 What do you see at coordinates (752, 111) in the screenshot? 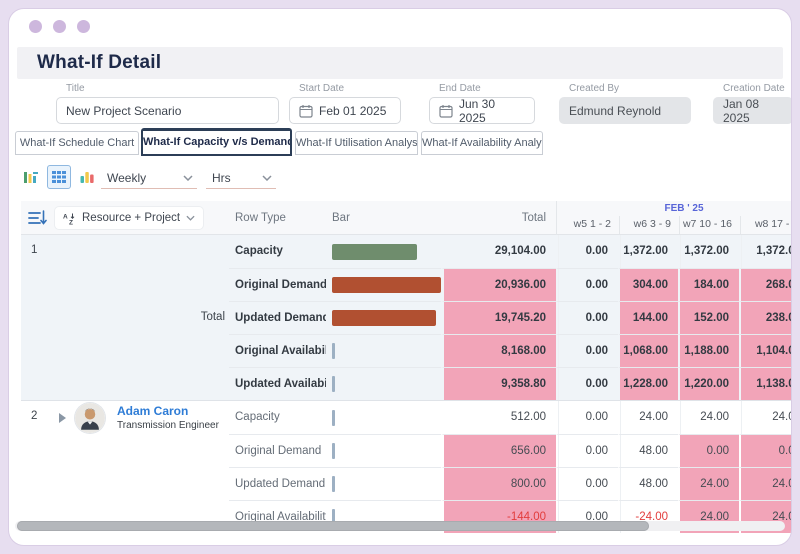
I see `creation-date-value: Jan 08 2025` at bounding box center [752, 111].